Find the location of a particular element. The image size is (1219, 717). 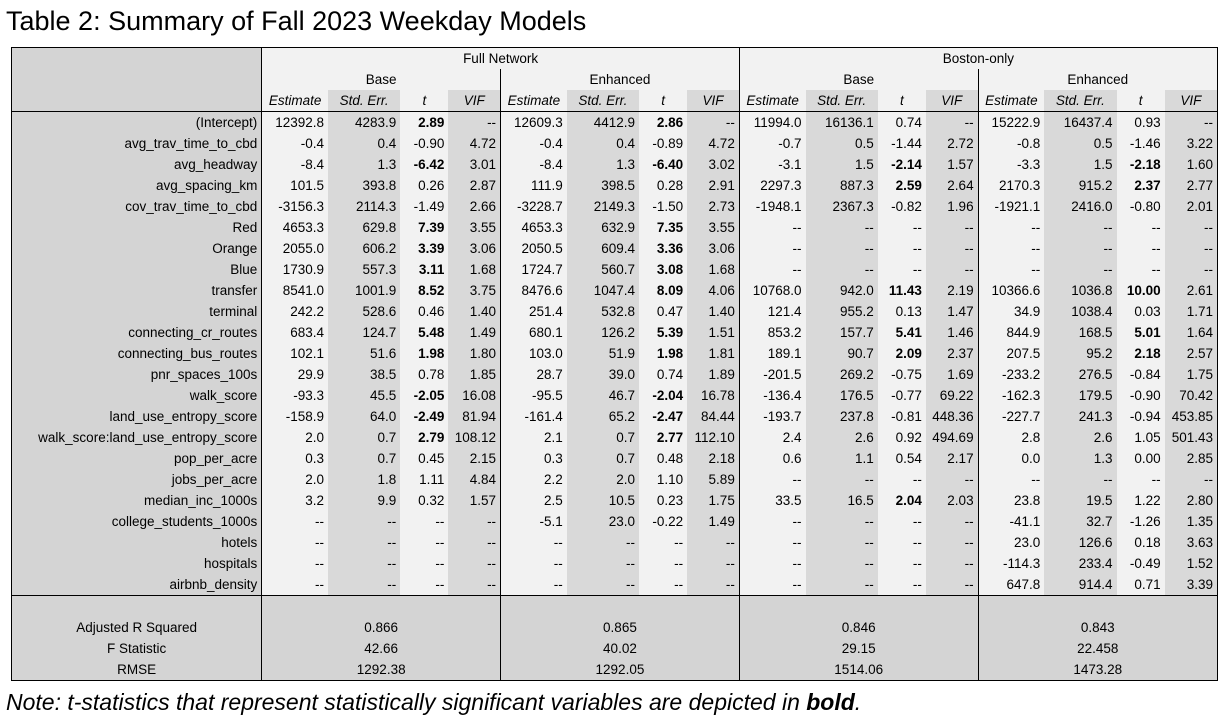

table-cell: 1.47 is located at coordinates (952, 311).